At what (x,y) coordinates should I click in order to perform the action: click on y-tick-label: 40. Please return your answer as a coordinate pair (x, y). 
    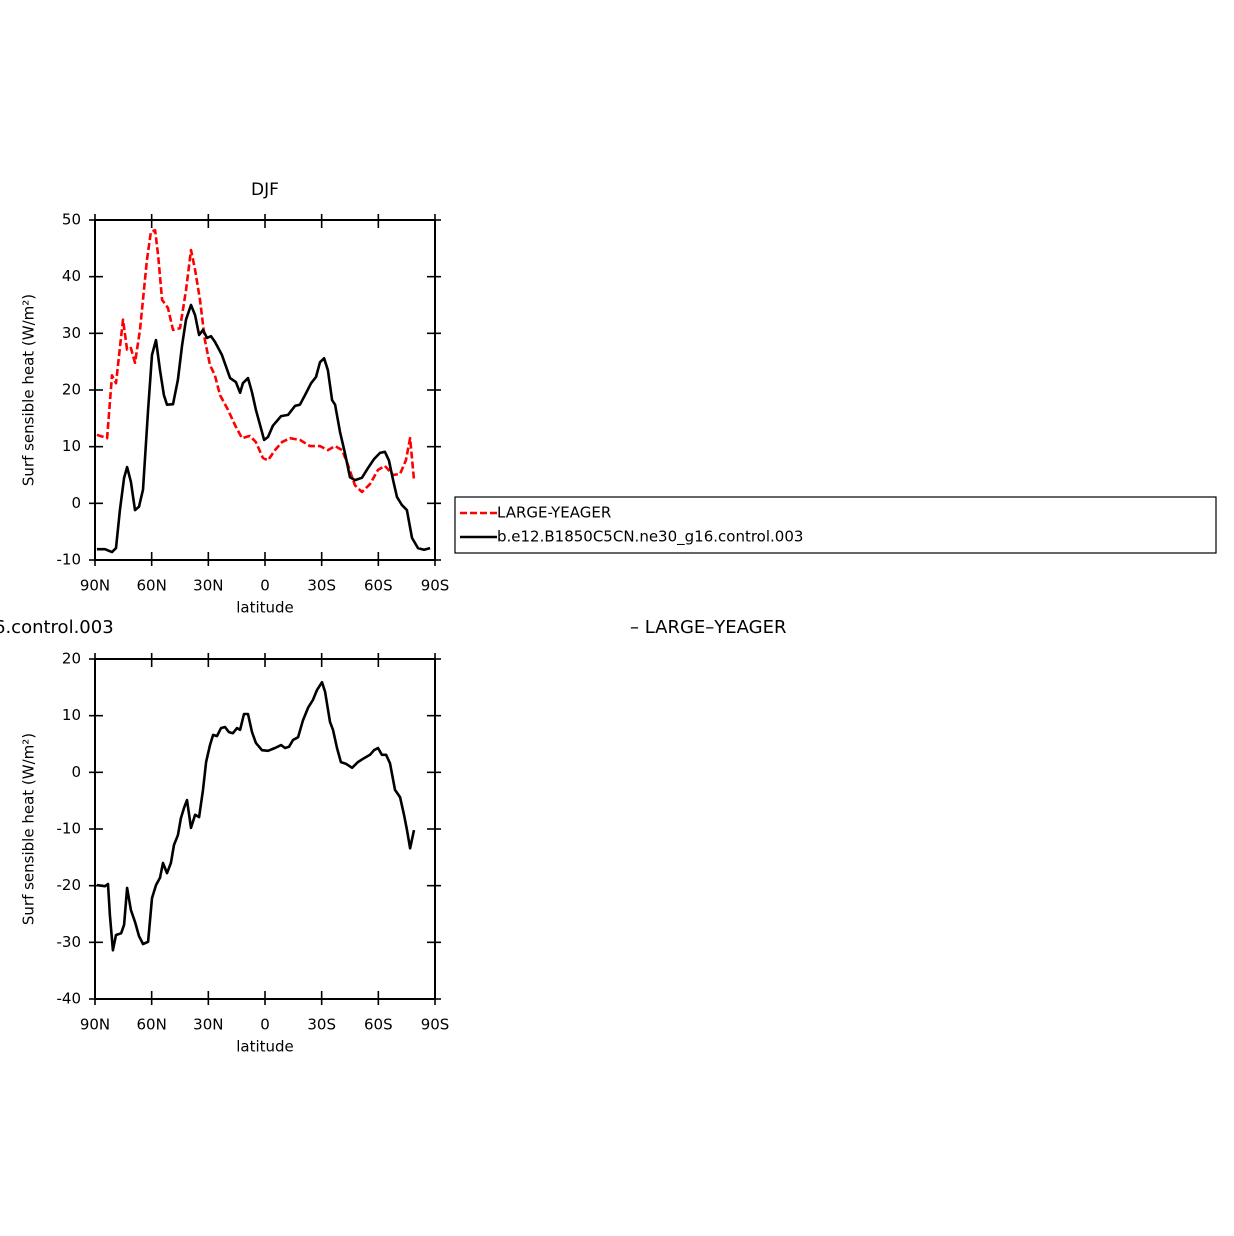
    Looking at the image, I should click on (71, 276).